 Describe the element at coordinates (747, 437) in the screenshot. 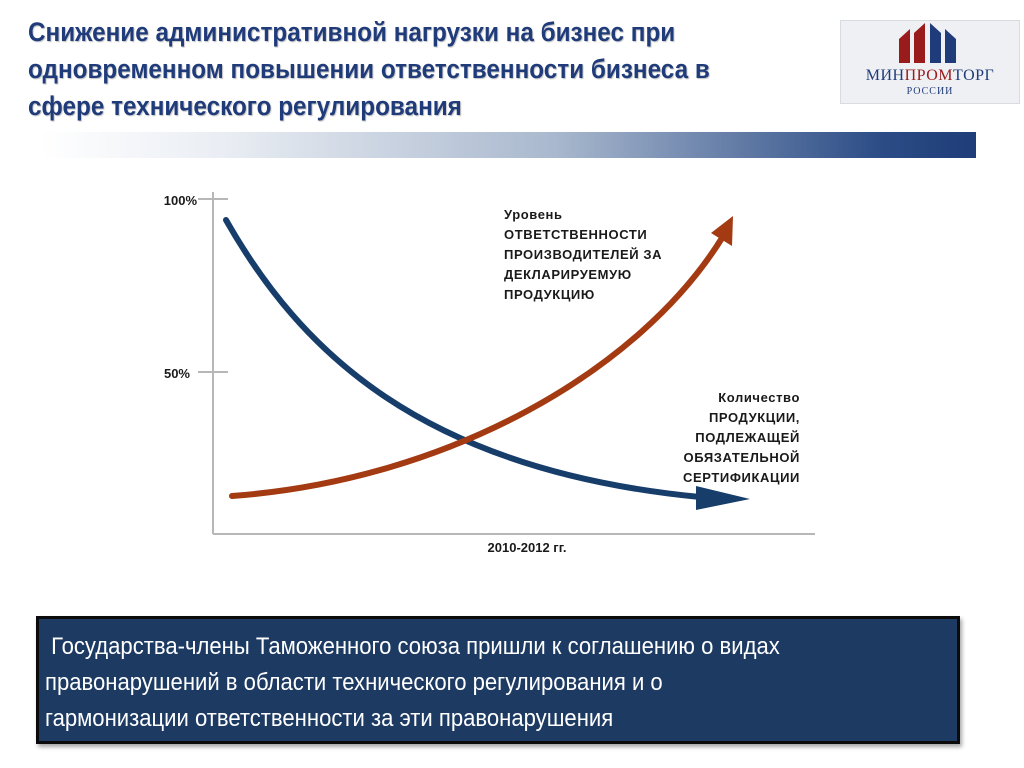

I see `series-label-certification-line-3: подлежащей` at that location.